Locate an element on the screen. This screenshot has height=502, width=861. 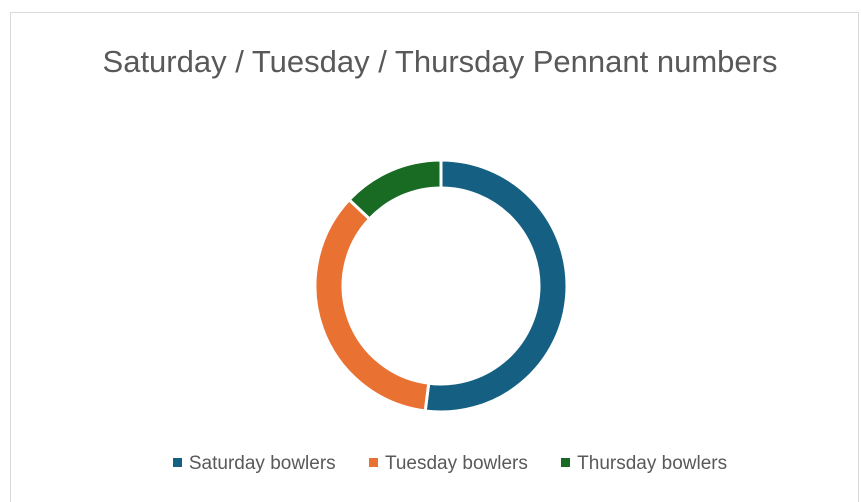
legend-swatch-thursday is located at coordinates (566, 462).